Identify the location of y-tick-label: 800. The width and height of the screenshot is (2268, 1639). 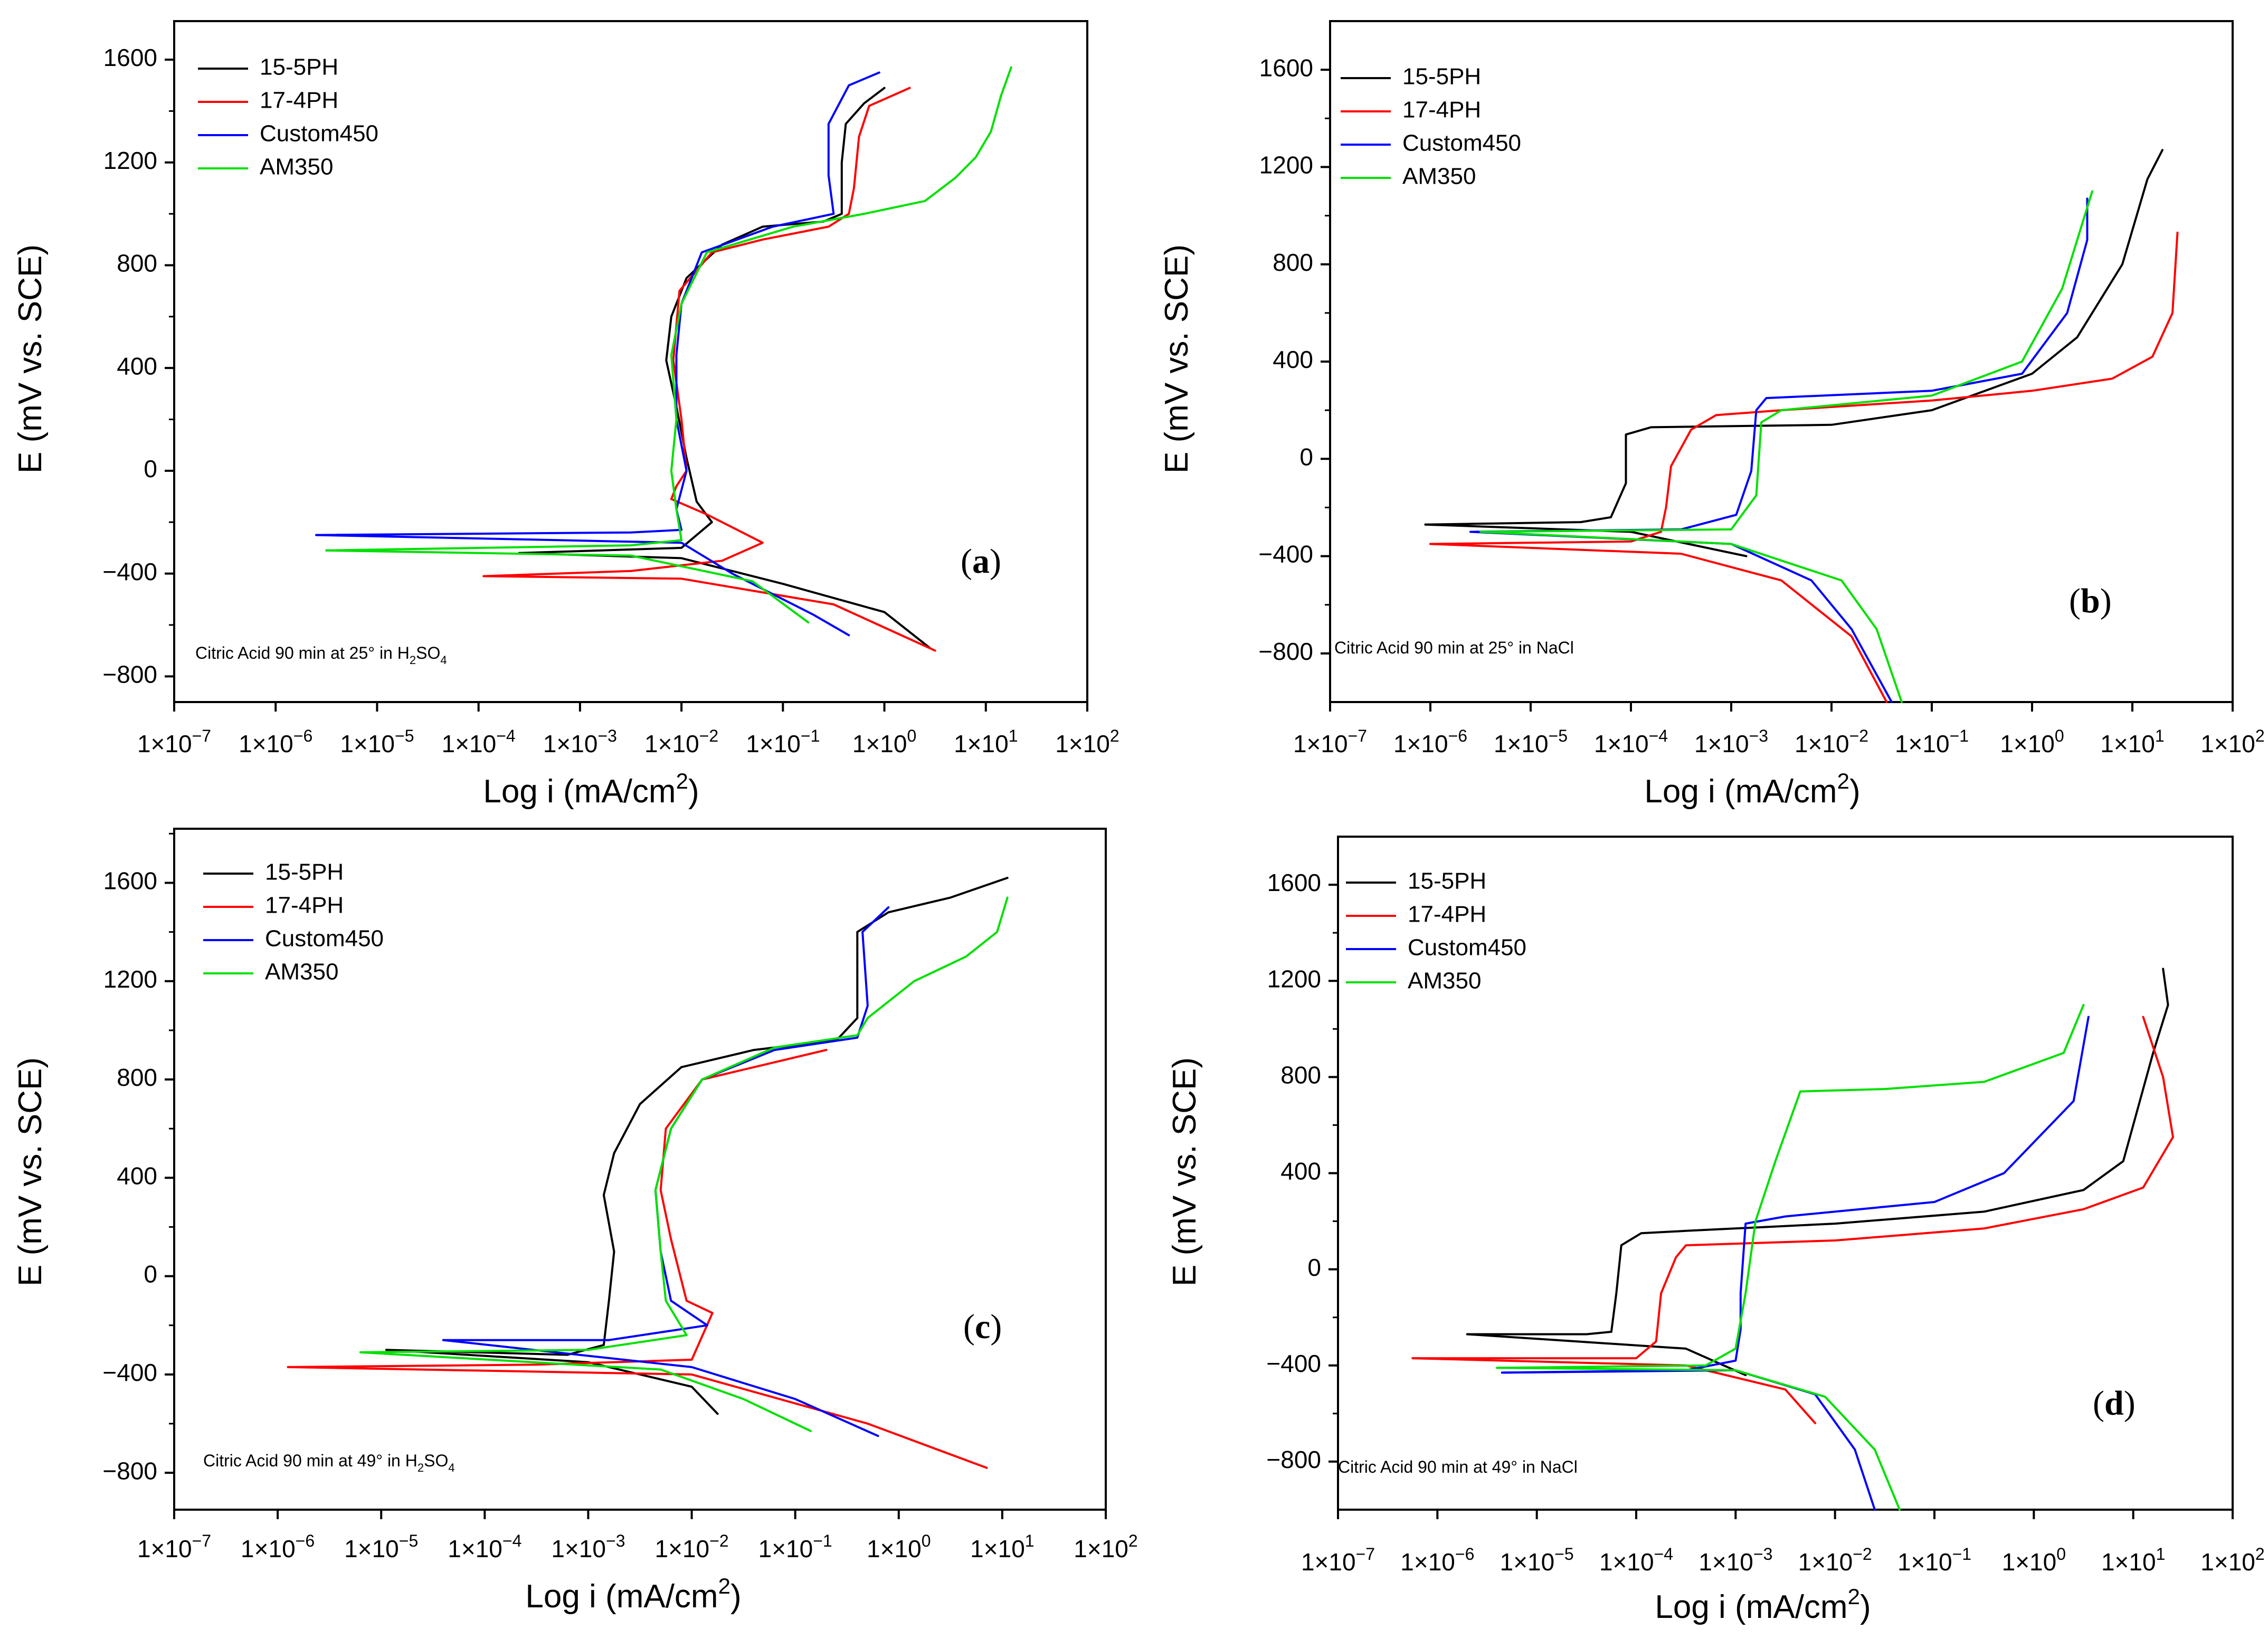
(137, 1077).